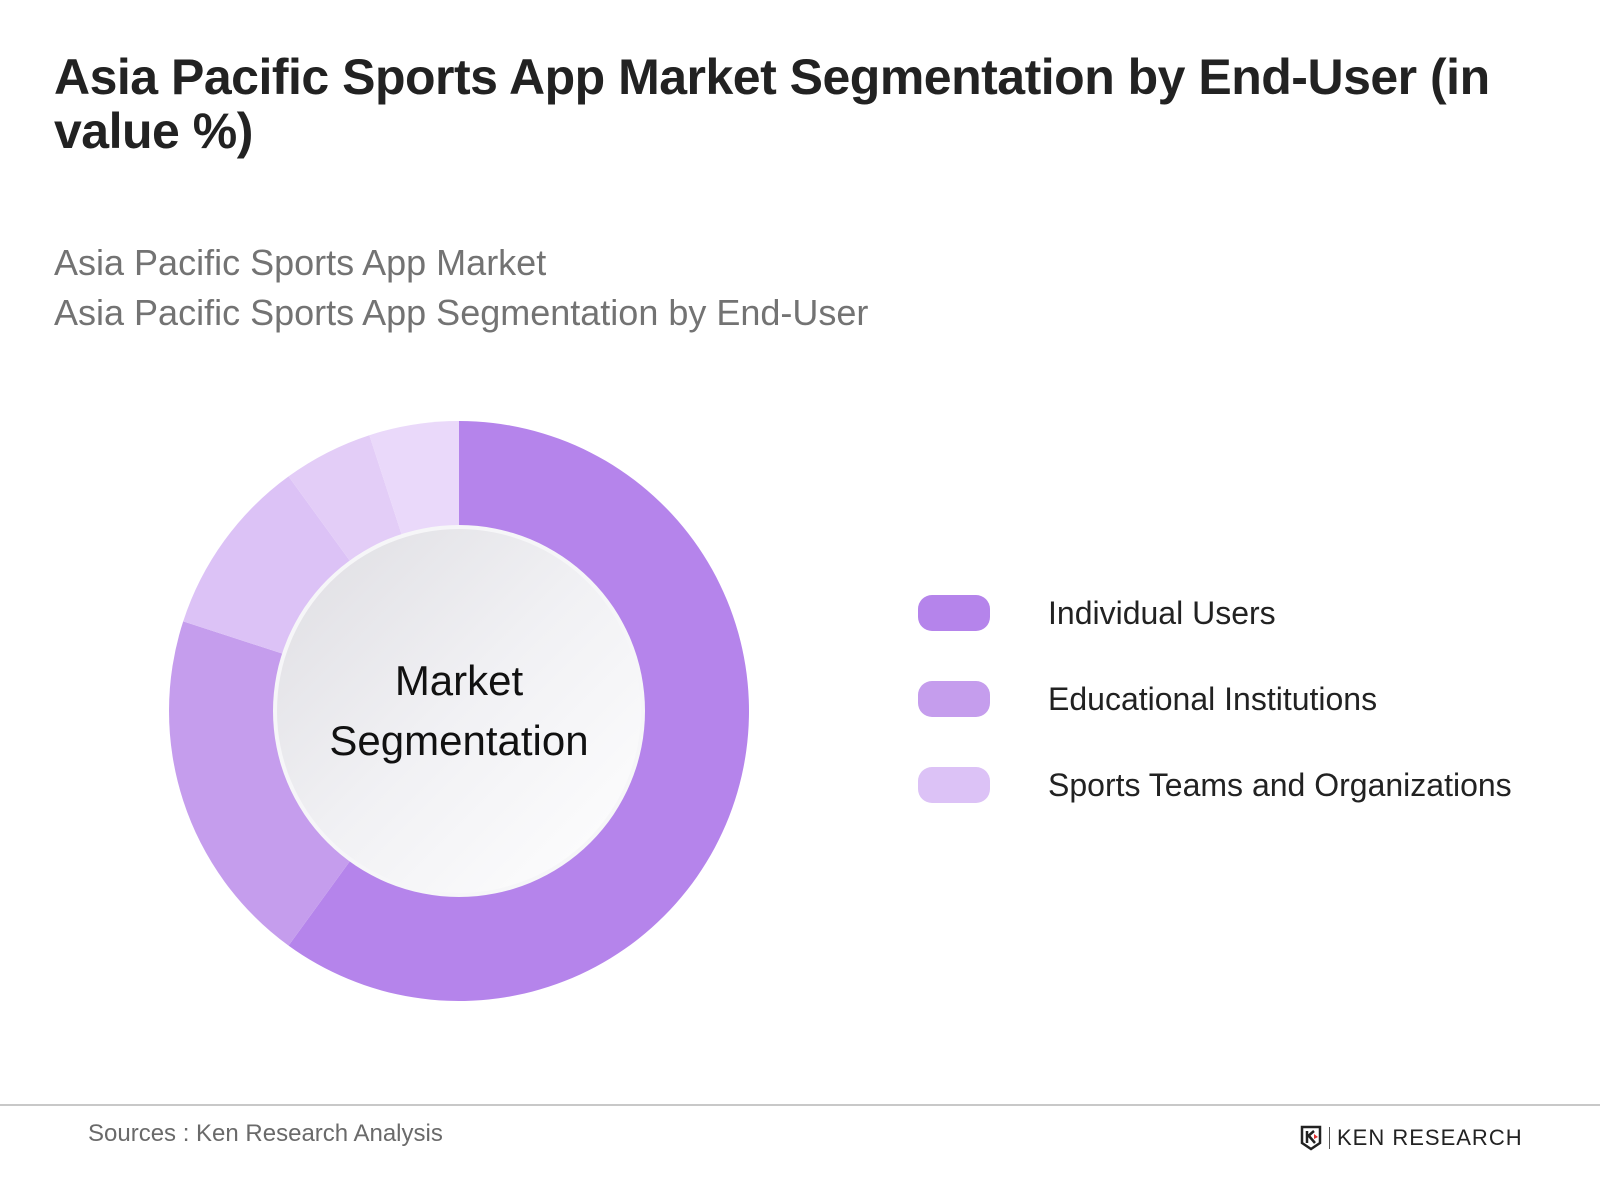 Image resolution: width=1600 pixels, height=1200 pixels. I want to click on legend-item-educational-institutions: Educational Institutions, so click(1215, 699).